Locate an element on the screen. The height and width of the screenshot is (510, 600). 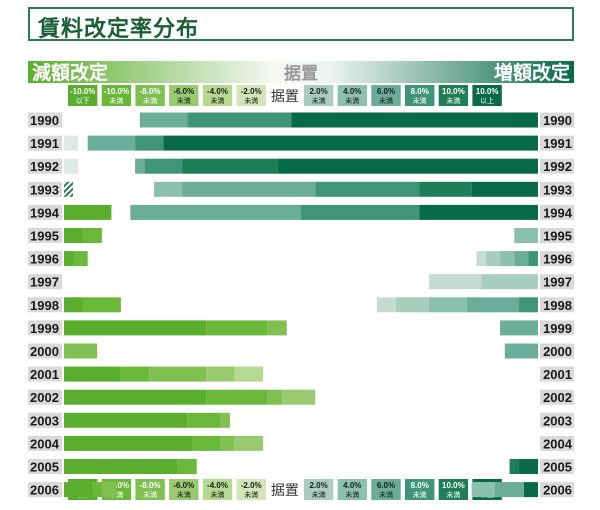
year-label-right: 1995 is located at coordinates (557, 236).